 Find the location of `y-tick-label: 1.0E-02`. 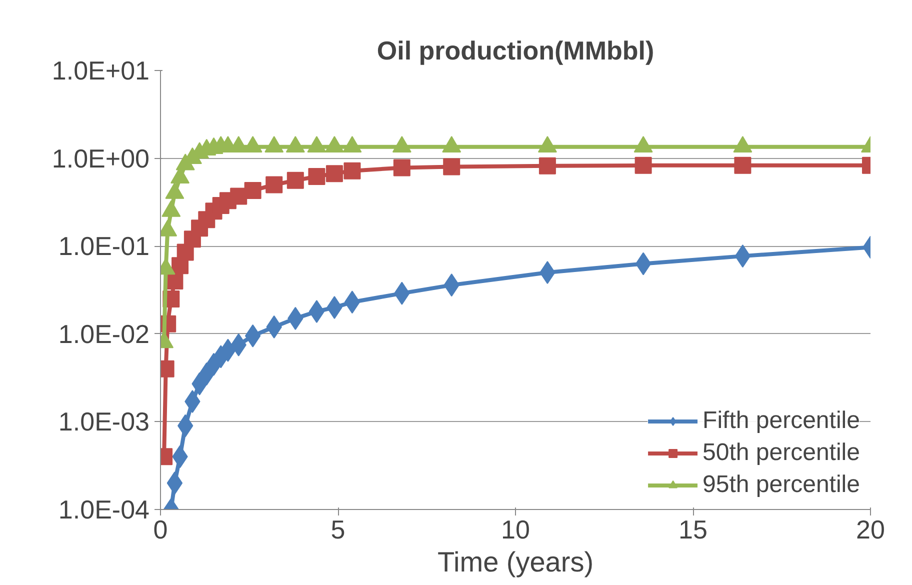

y-tick-label: 1.0E-02 is located at coordinates (104, 333).